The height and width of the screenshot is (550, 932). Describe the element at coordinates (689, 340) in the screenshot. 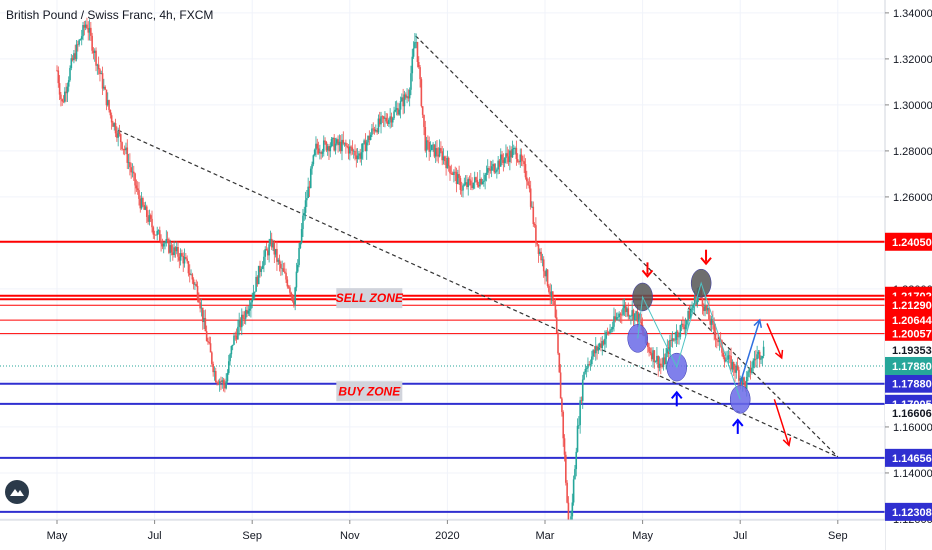

I see `swing-path` at that location.